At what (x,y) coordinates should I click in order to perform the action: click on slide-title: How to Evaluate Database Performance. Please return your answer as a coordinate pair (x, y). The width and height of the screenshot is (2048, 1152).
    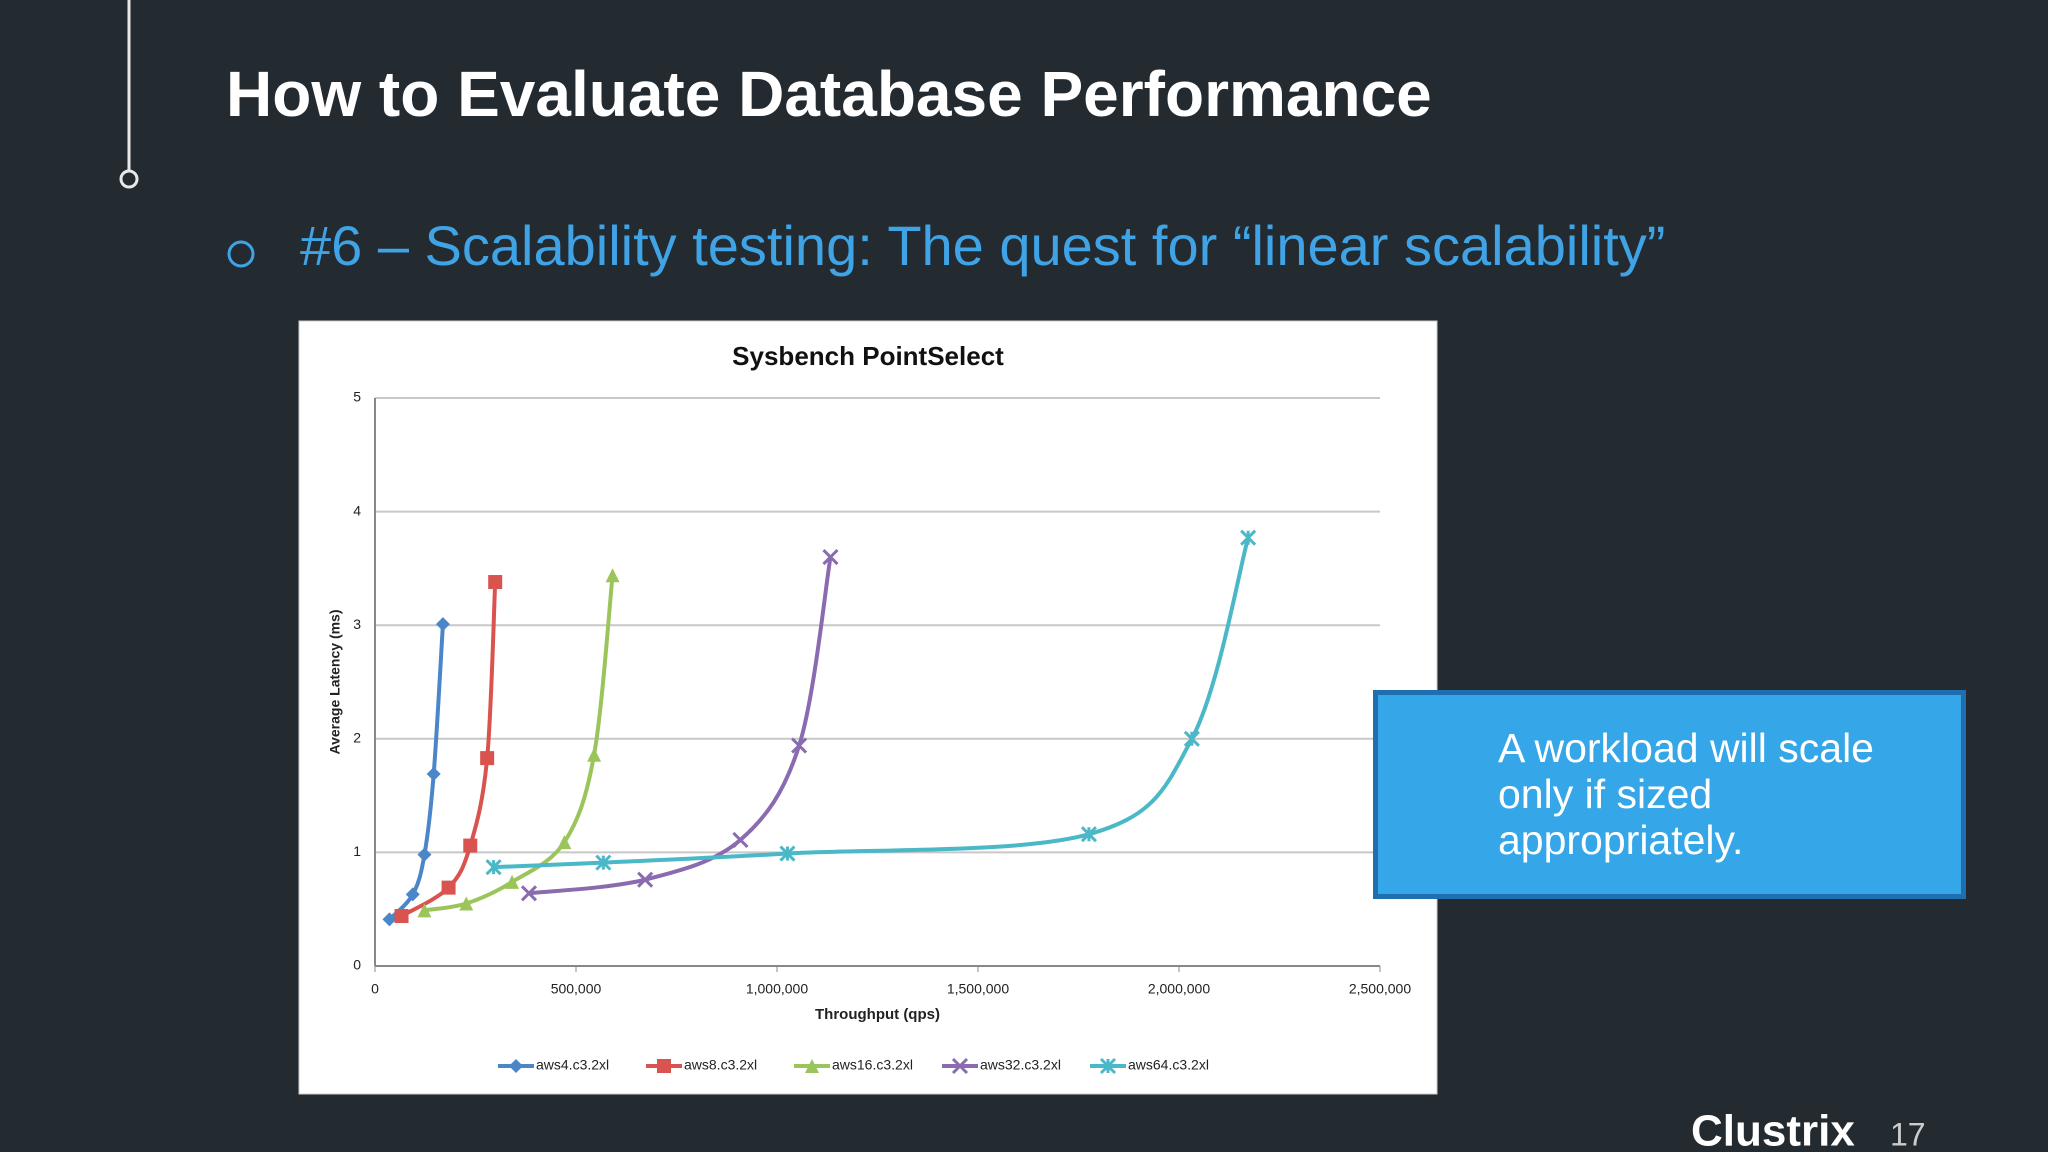
    Looking at the image, I should click on (829, 94).